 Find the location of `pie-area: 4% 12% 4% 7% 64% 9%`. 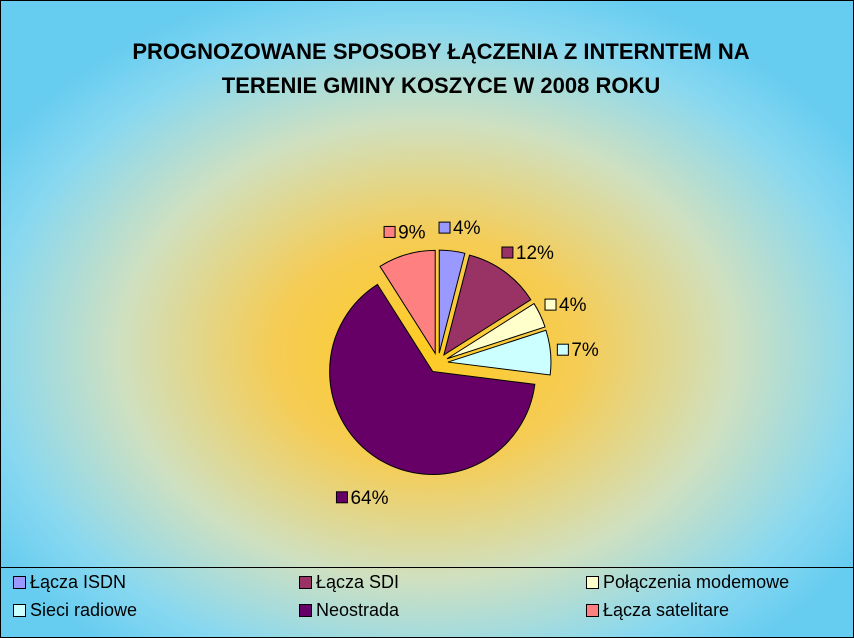

pie-area: 4% 12% 4% 7% 64% 9% is located at coordinates (464, 363).